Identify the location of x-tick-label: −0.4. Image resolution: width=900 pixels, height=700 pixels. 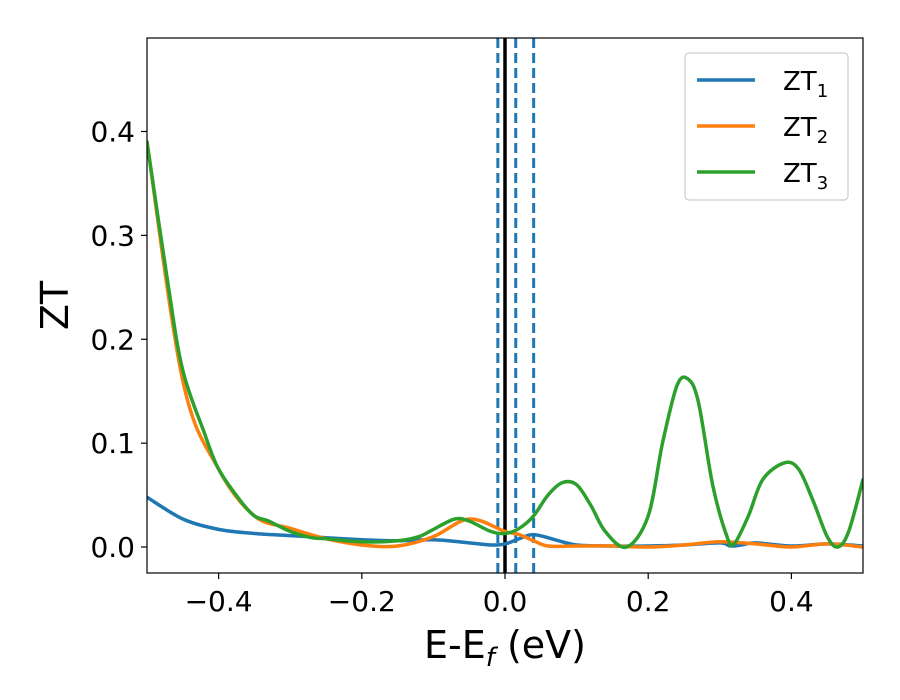
(219, 601).